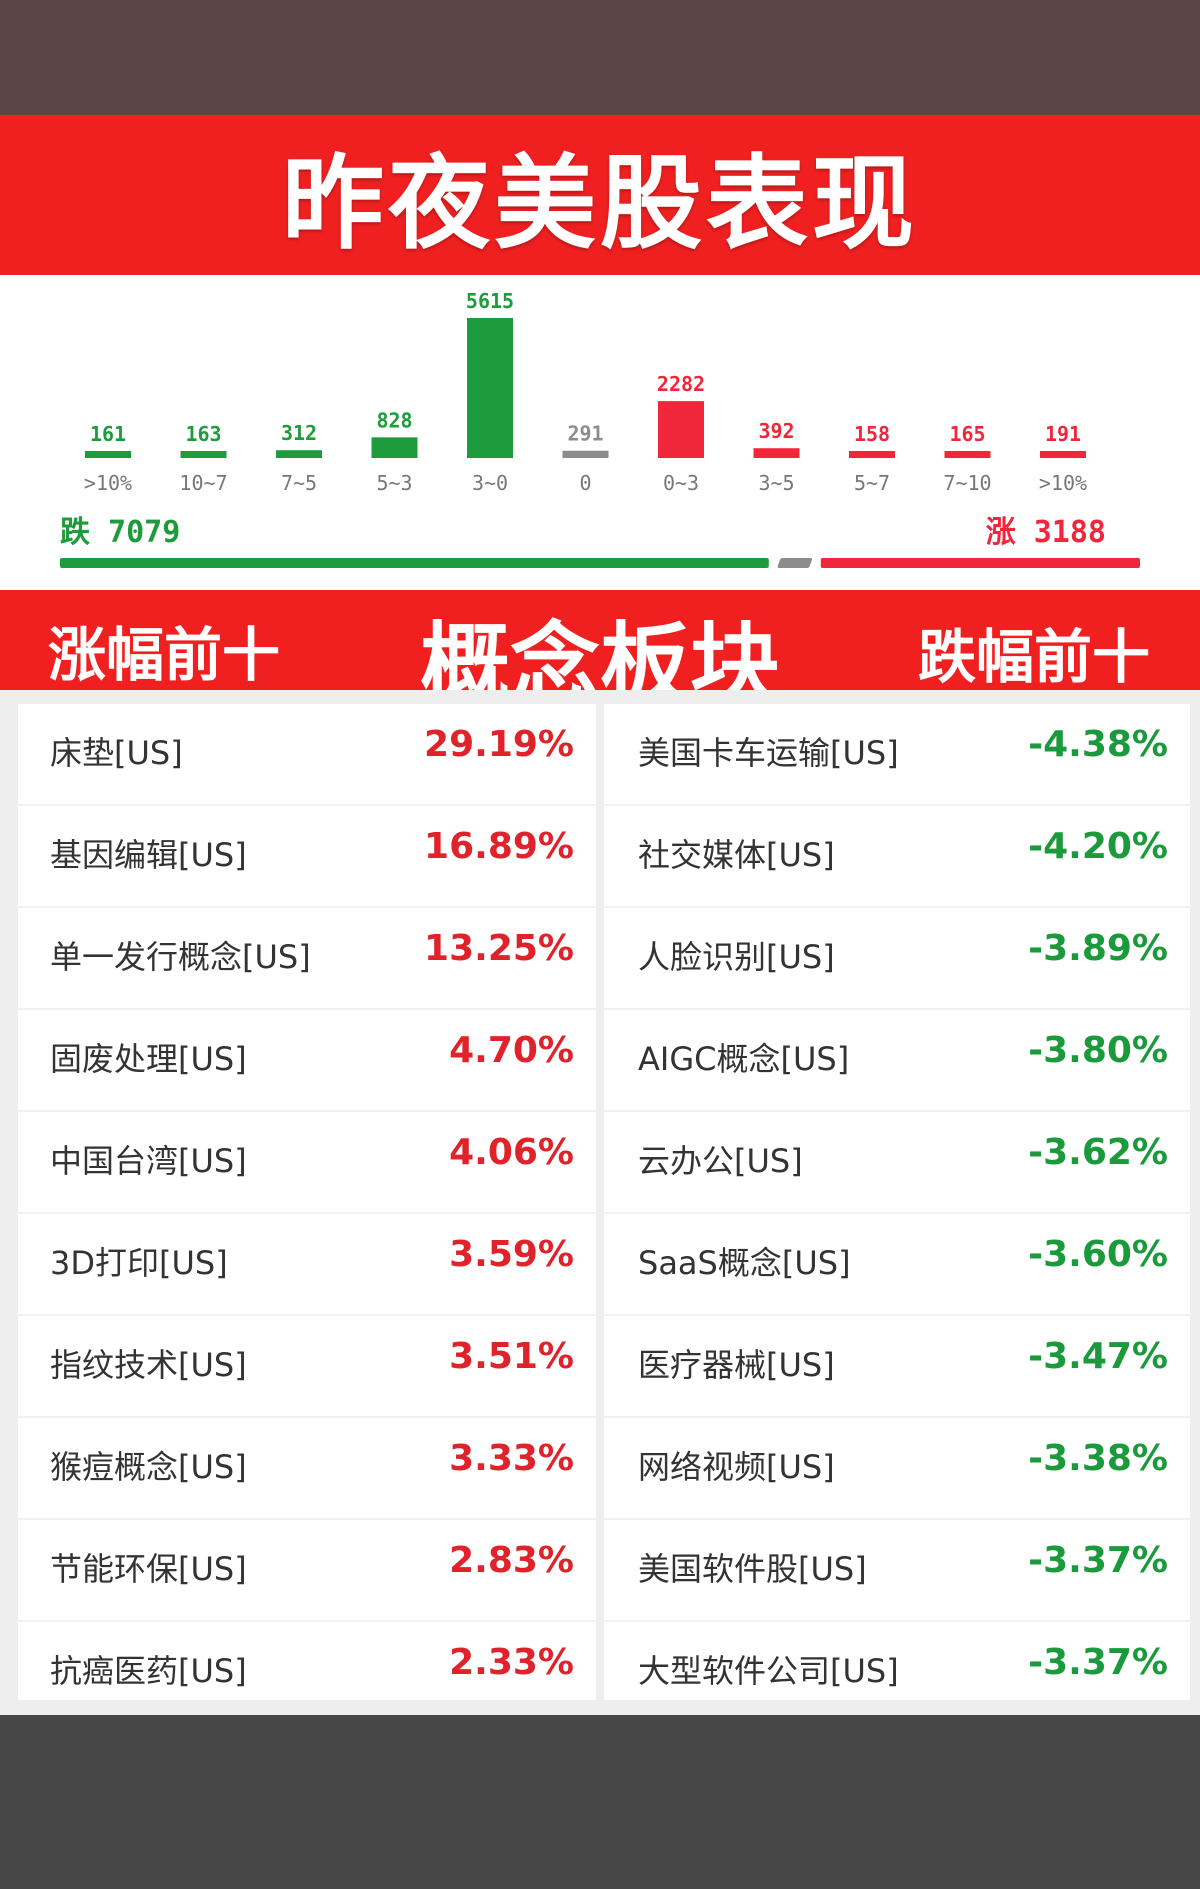  I want to click on down-proportion-bar, so click(414, 563).